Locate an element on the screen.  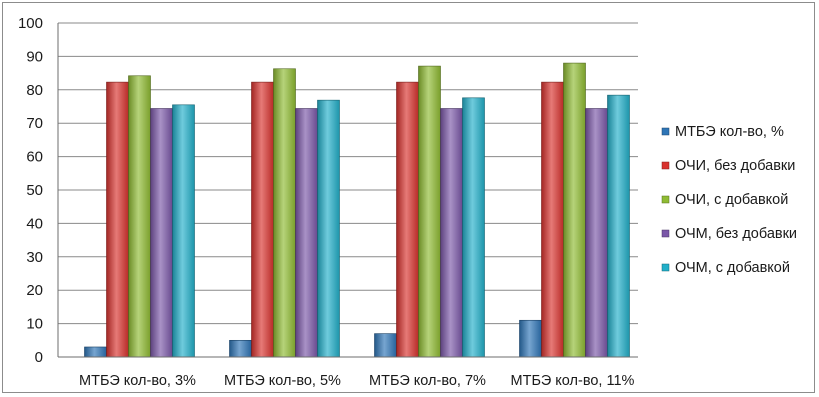
y-tick-label: 60 is located at coordinates (34, 157).